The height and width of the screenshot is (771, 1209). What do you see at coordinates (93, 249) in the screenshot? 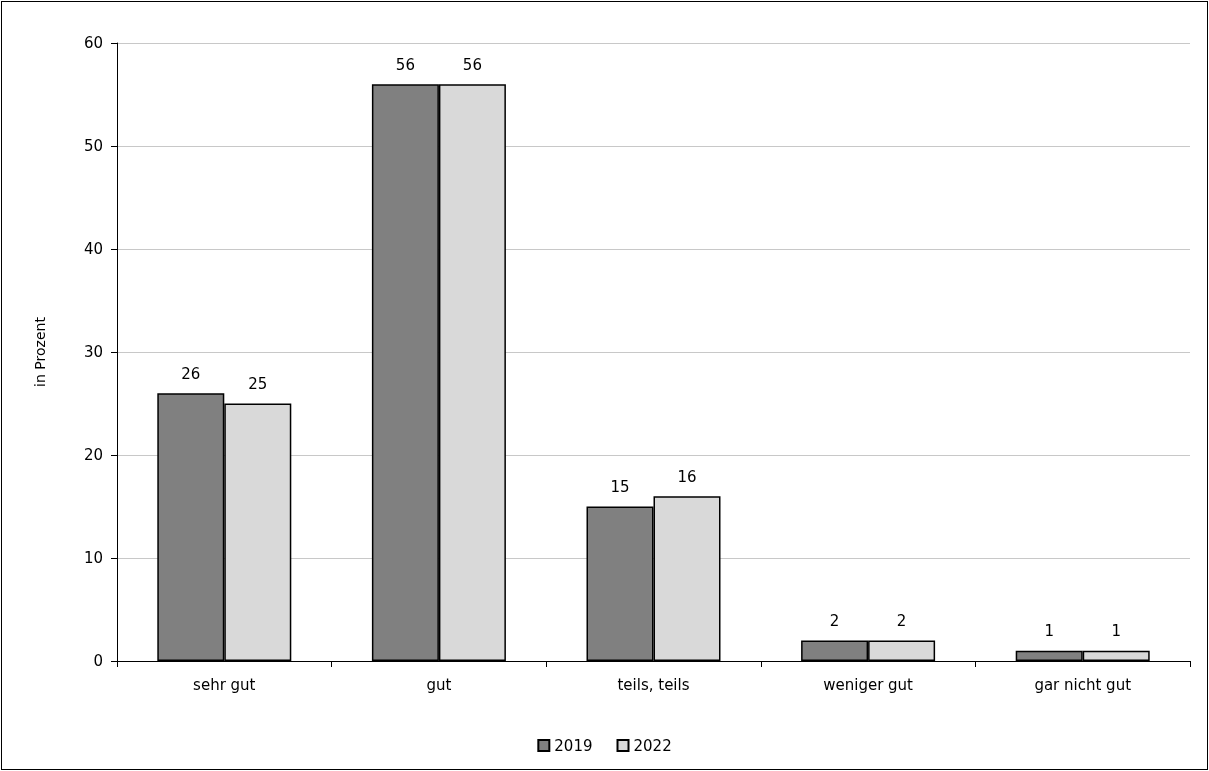
I see `y-tick-label: 40` at bounding box center [93, 249].